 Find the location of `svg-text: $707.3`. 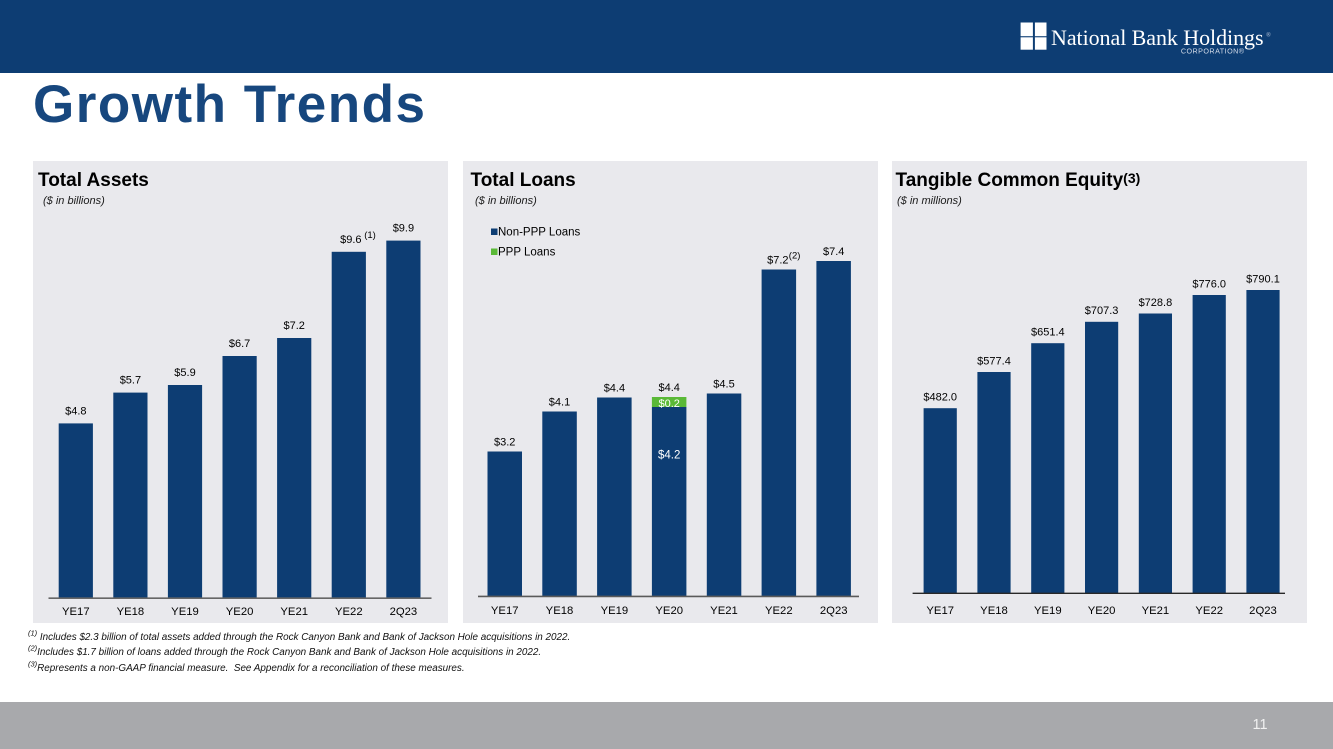

svg-text: $707.3 is located at coordinates (1102, 311).